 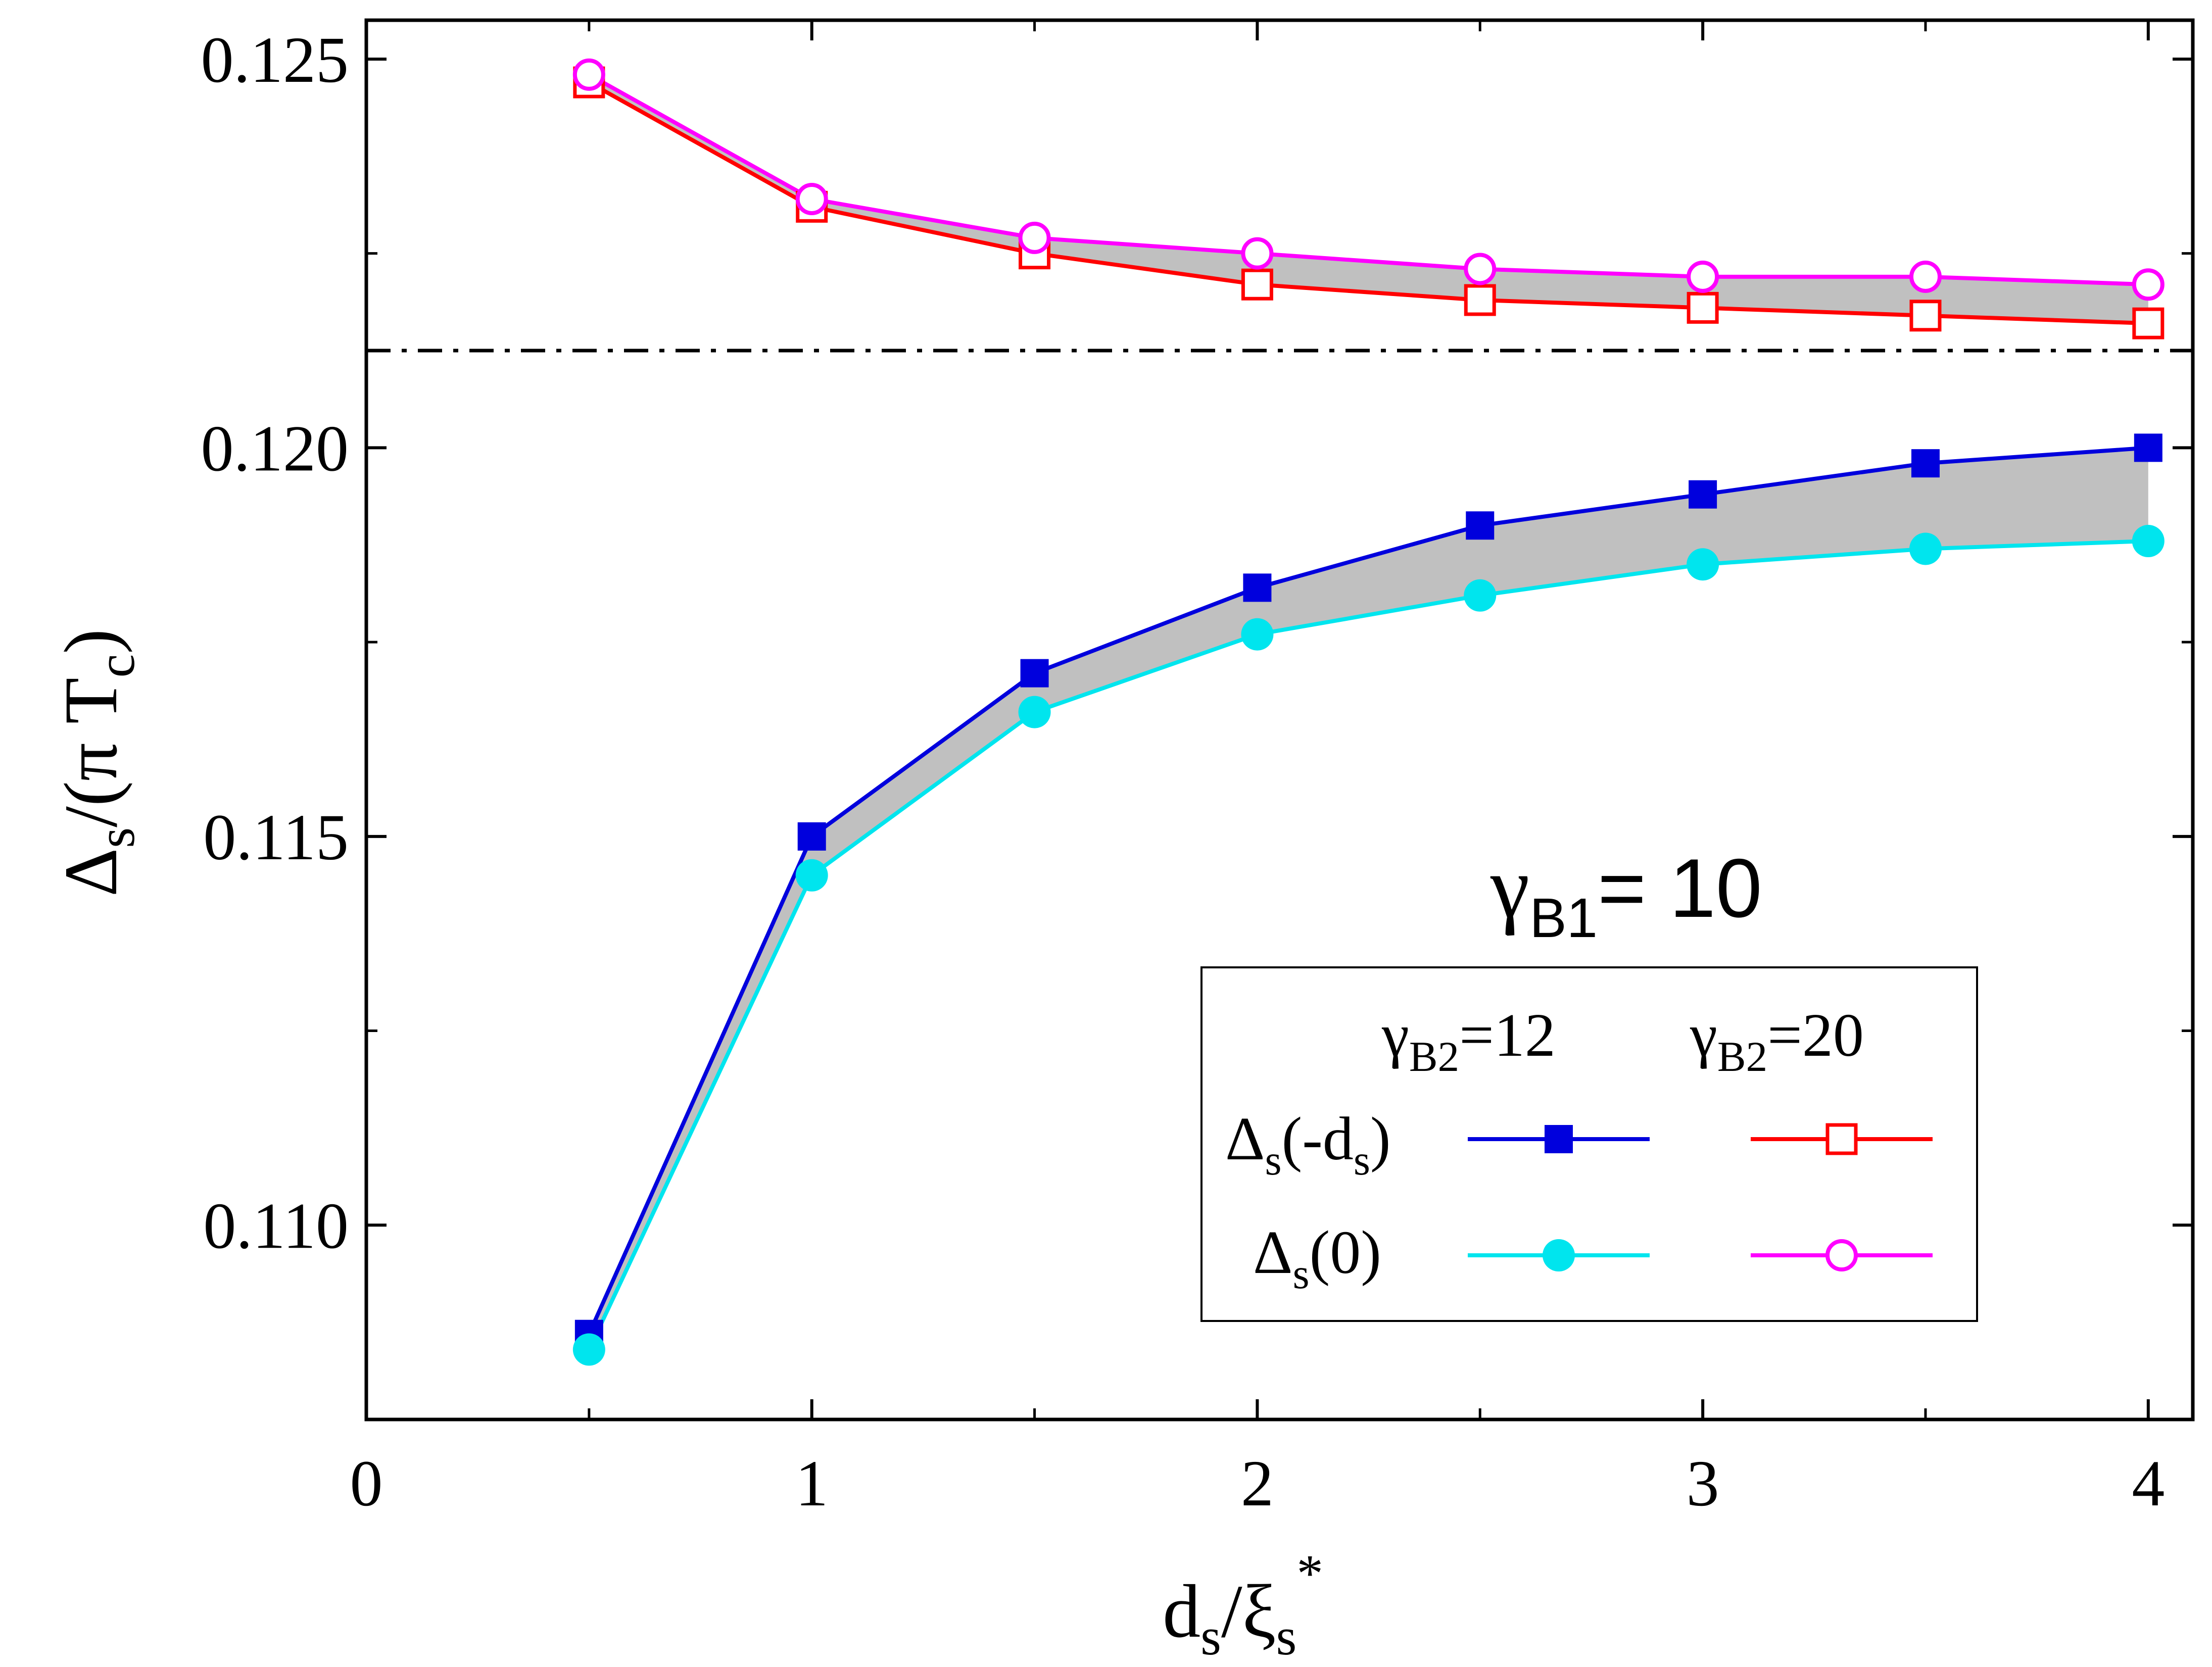 I want to click on y-label-mid: /(π T, so click(x=91, y=752).